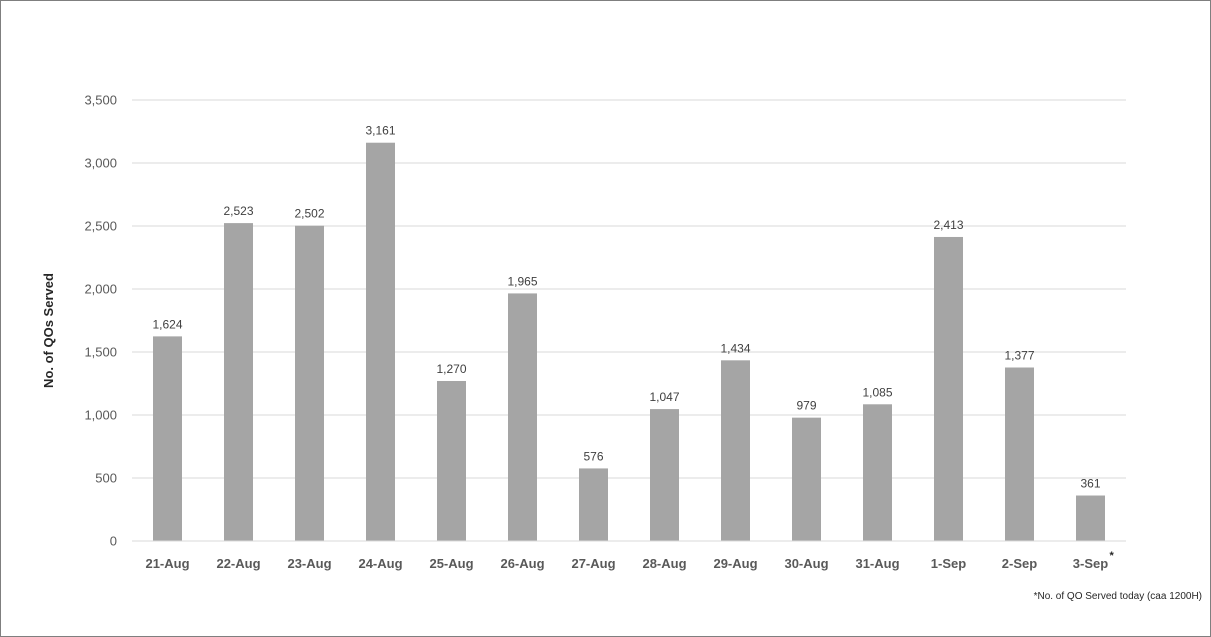 The height and width of the screenshot is (637, 1211). Describe the element at coordinates (100, 226) in the screenshot. I see `y-tick-label: 2,500` at that location.